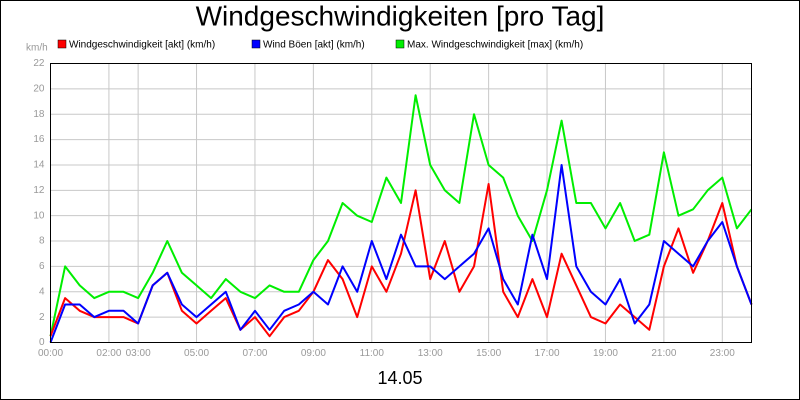 This screenshot has width=800, height=400. What do you see at coordinates (196, 353) in the screenshot?
I see `x-tick-label: 05:00` at bounding box center [196, 353].